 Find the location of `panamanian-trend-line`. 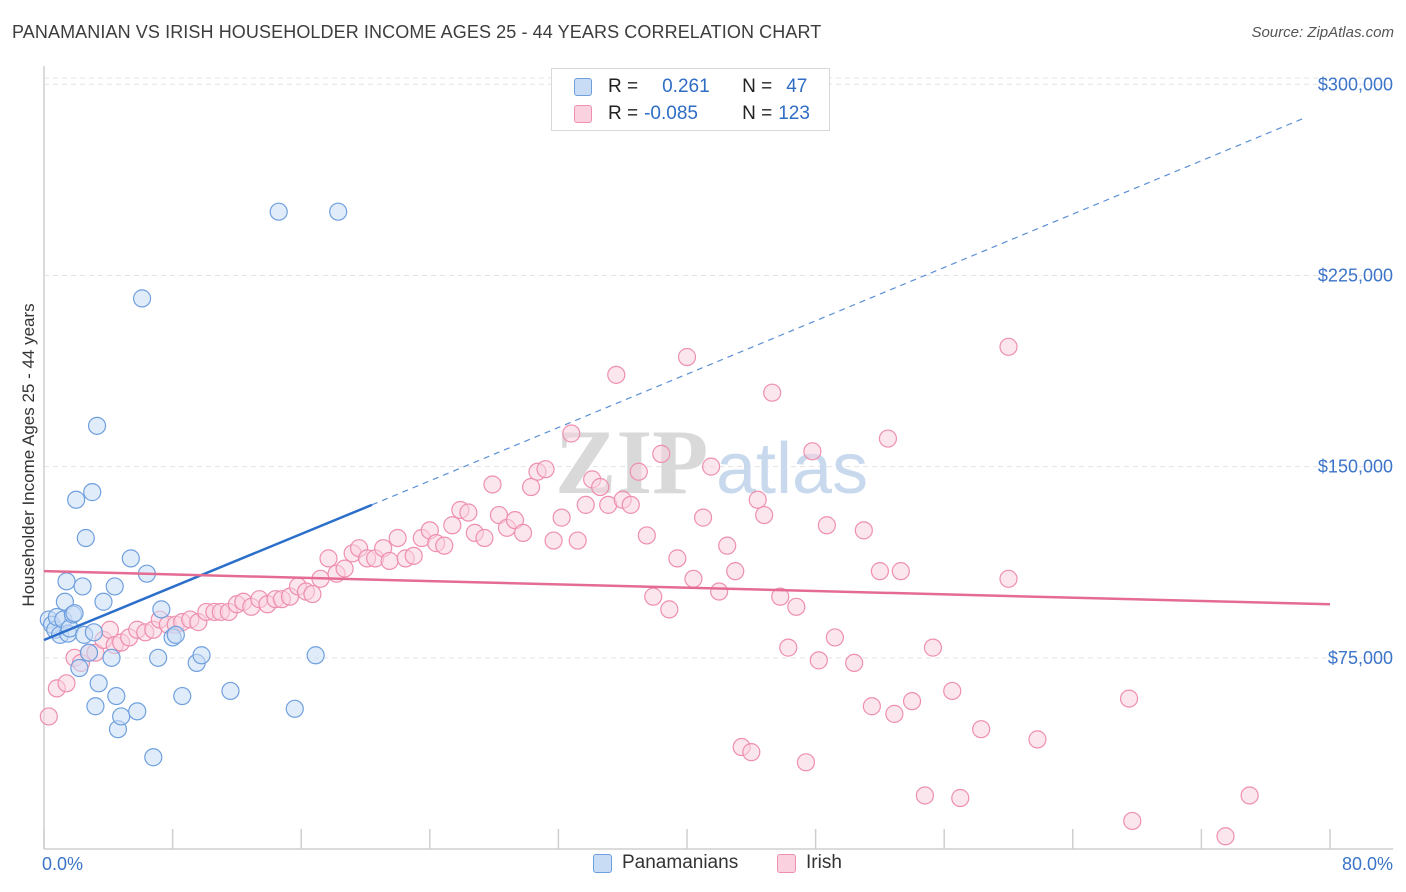

panamanian-trend-line is located at coordinates (208, 572).